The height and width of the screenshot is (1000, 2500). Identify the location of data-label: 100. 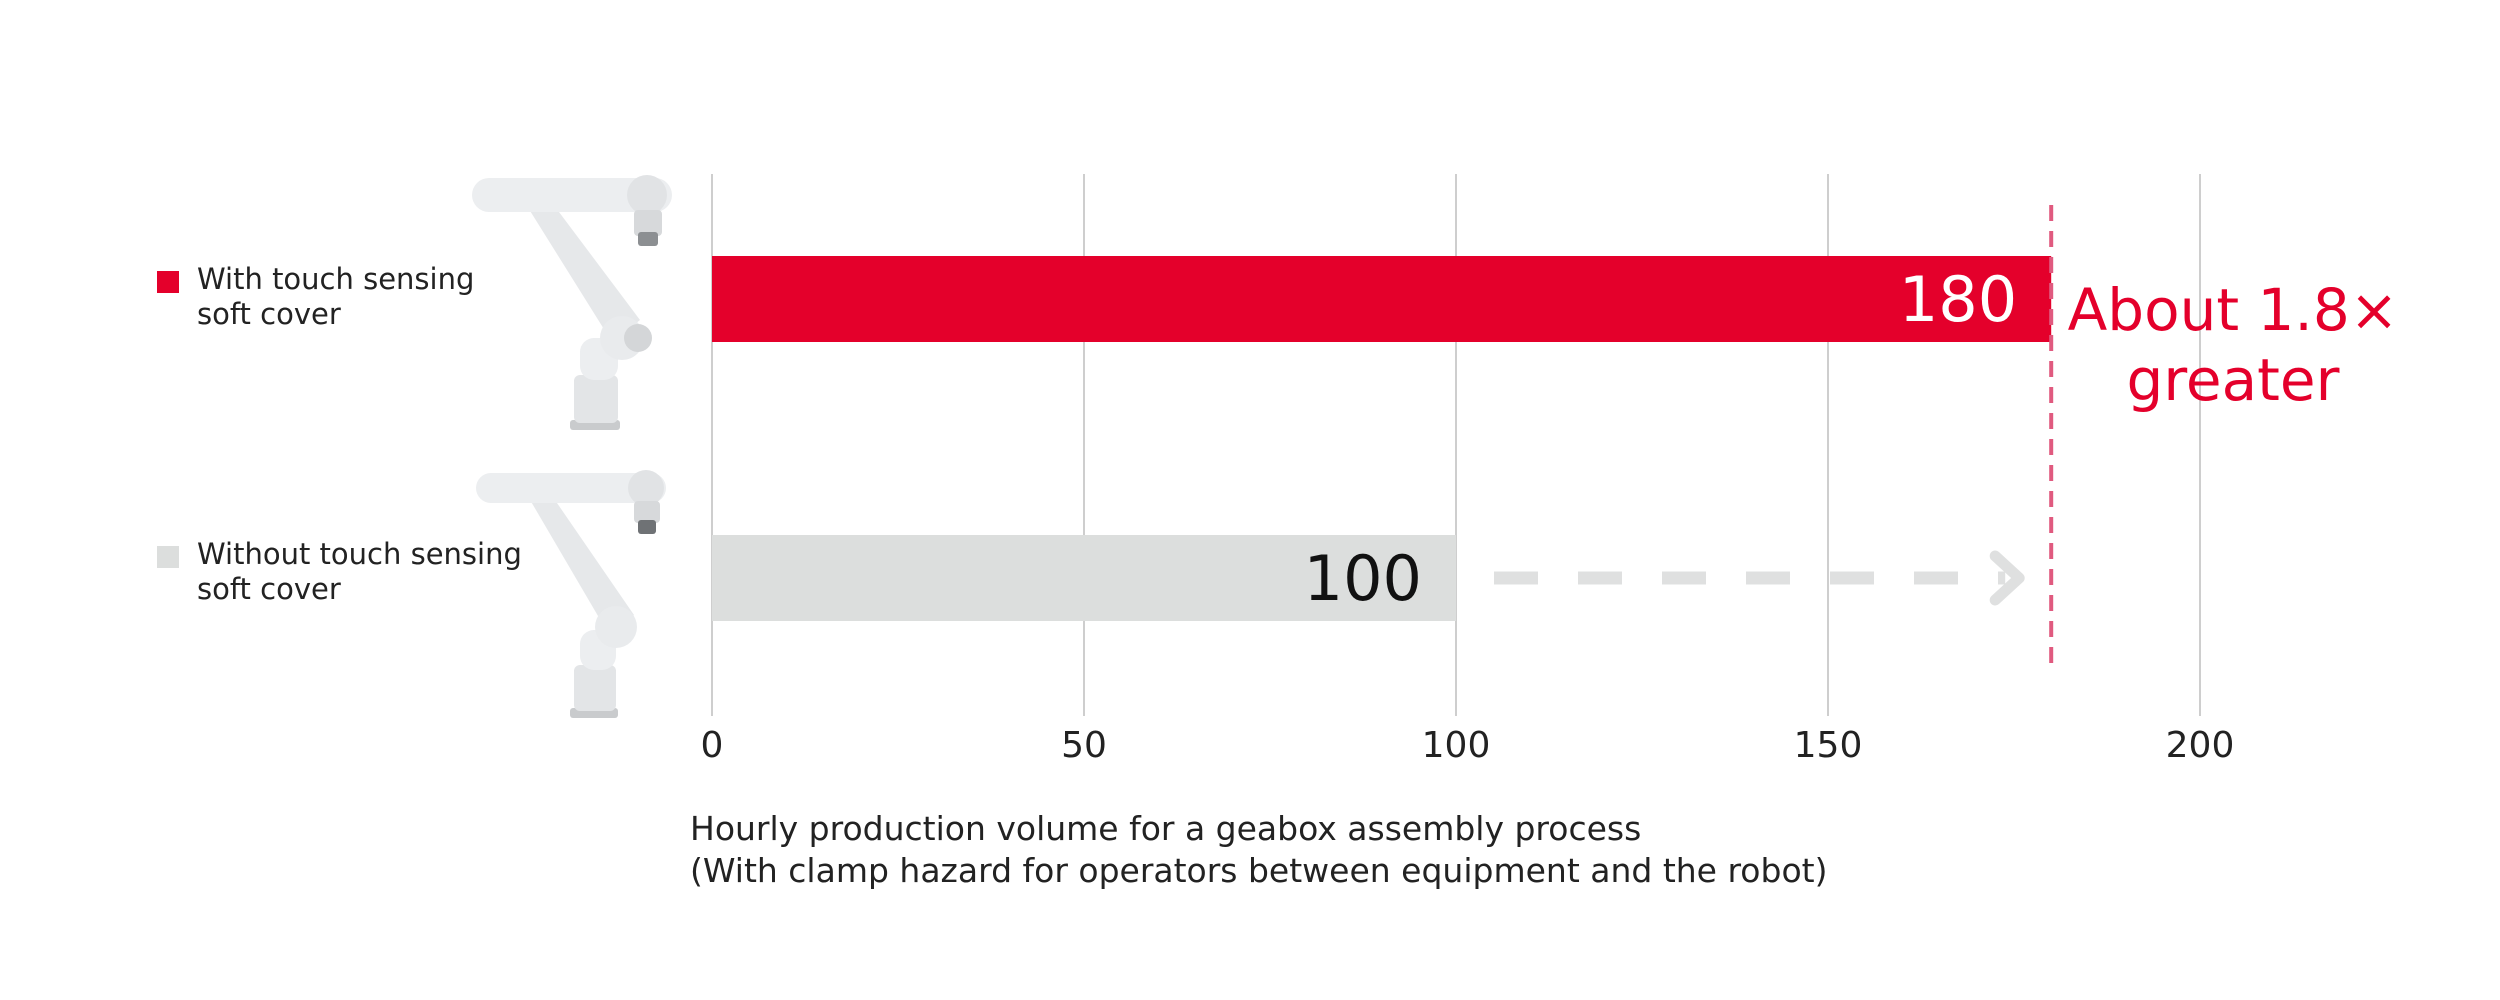
(1363, 578).